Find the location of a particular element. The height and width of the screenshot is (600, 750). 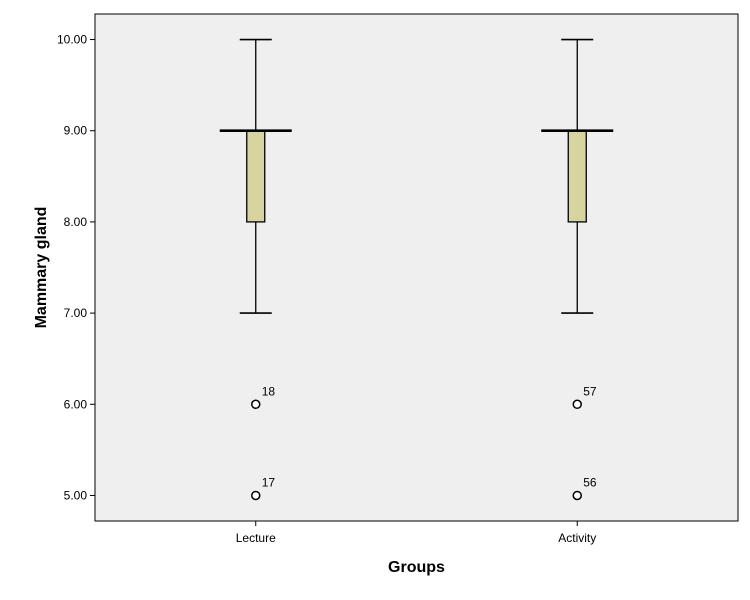

outlier-label: 57 is located at coordinates (590, 391).